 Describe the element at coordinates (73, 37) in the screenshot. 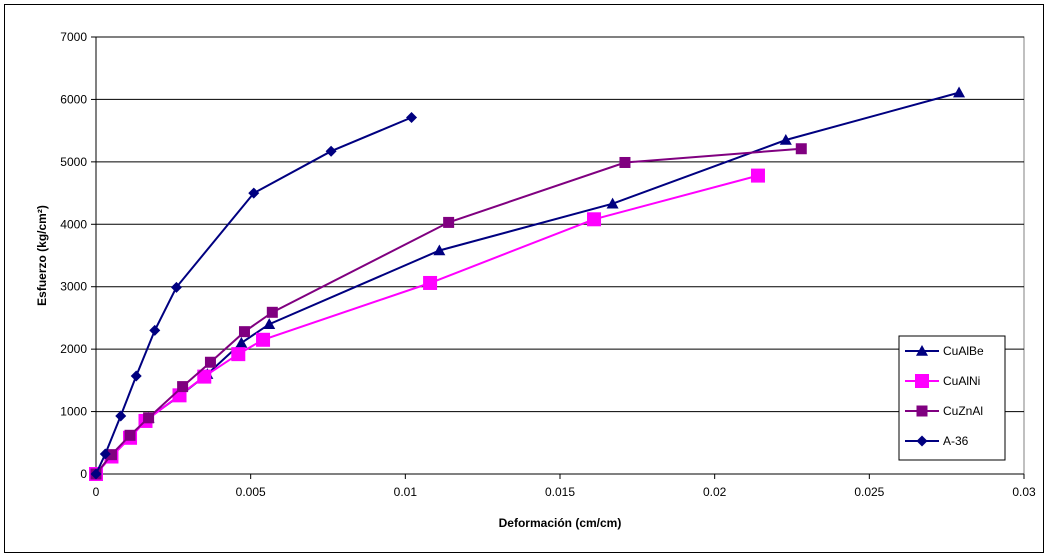

I see `y-tick-label: 7000` at that location.